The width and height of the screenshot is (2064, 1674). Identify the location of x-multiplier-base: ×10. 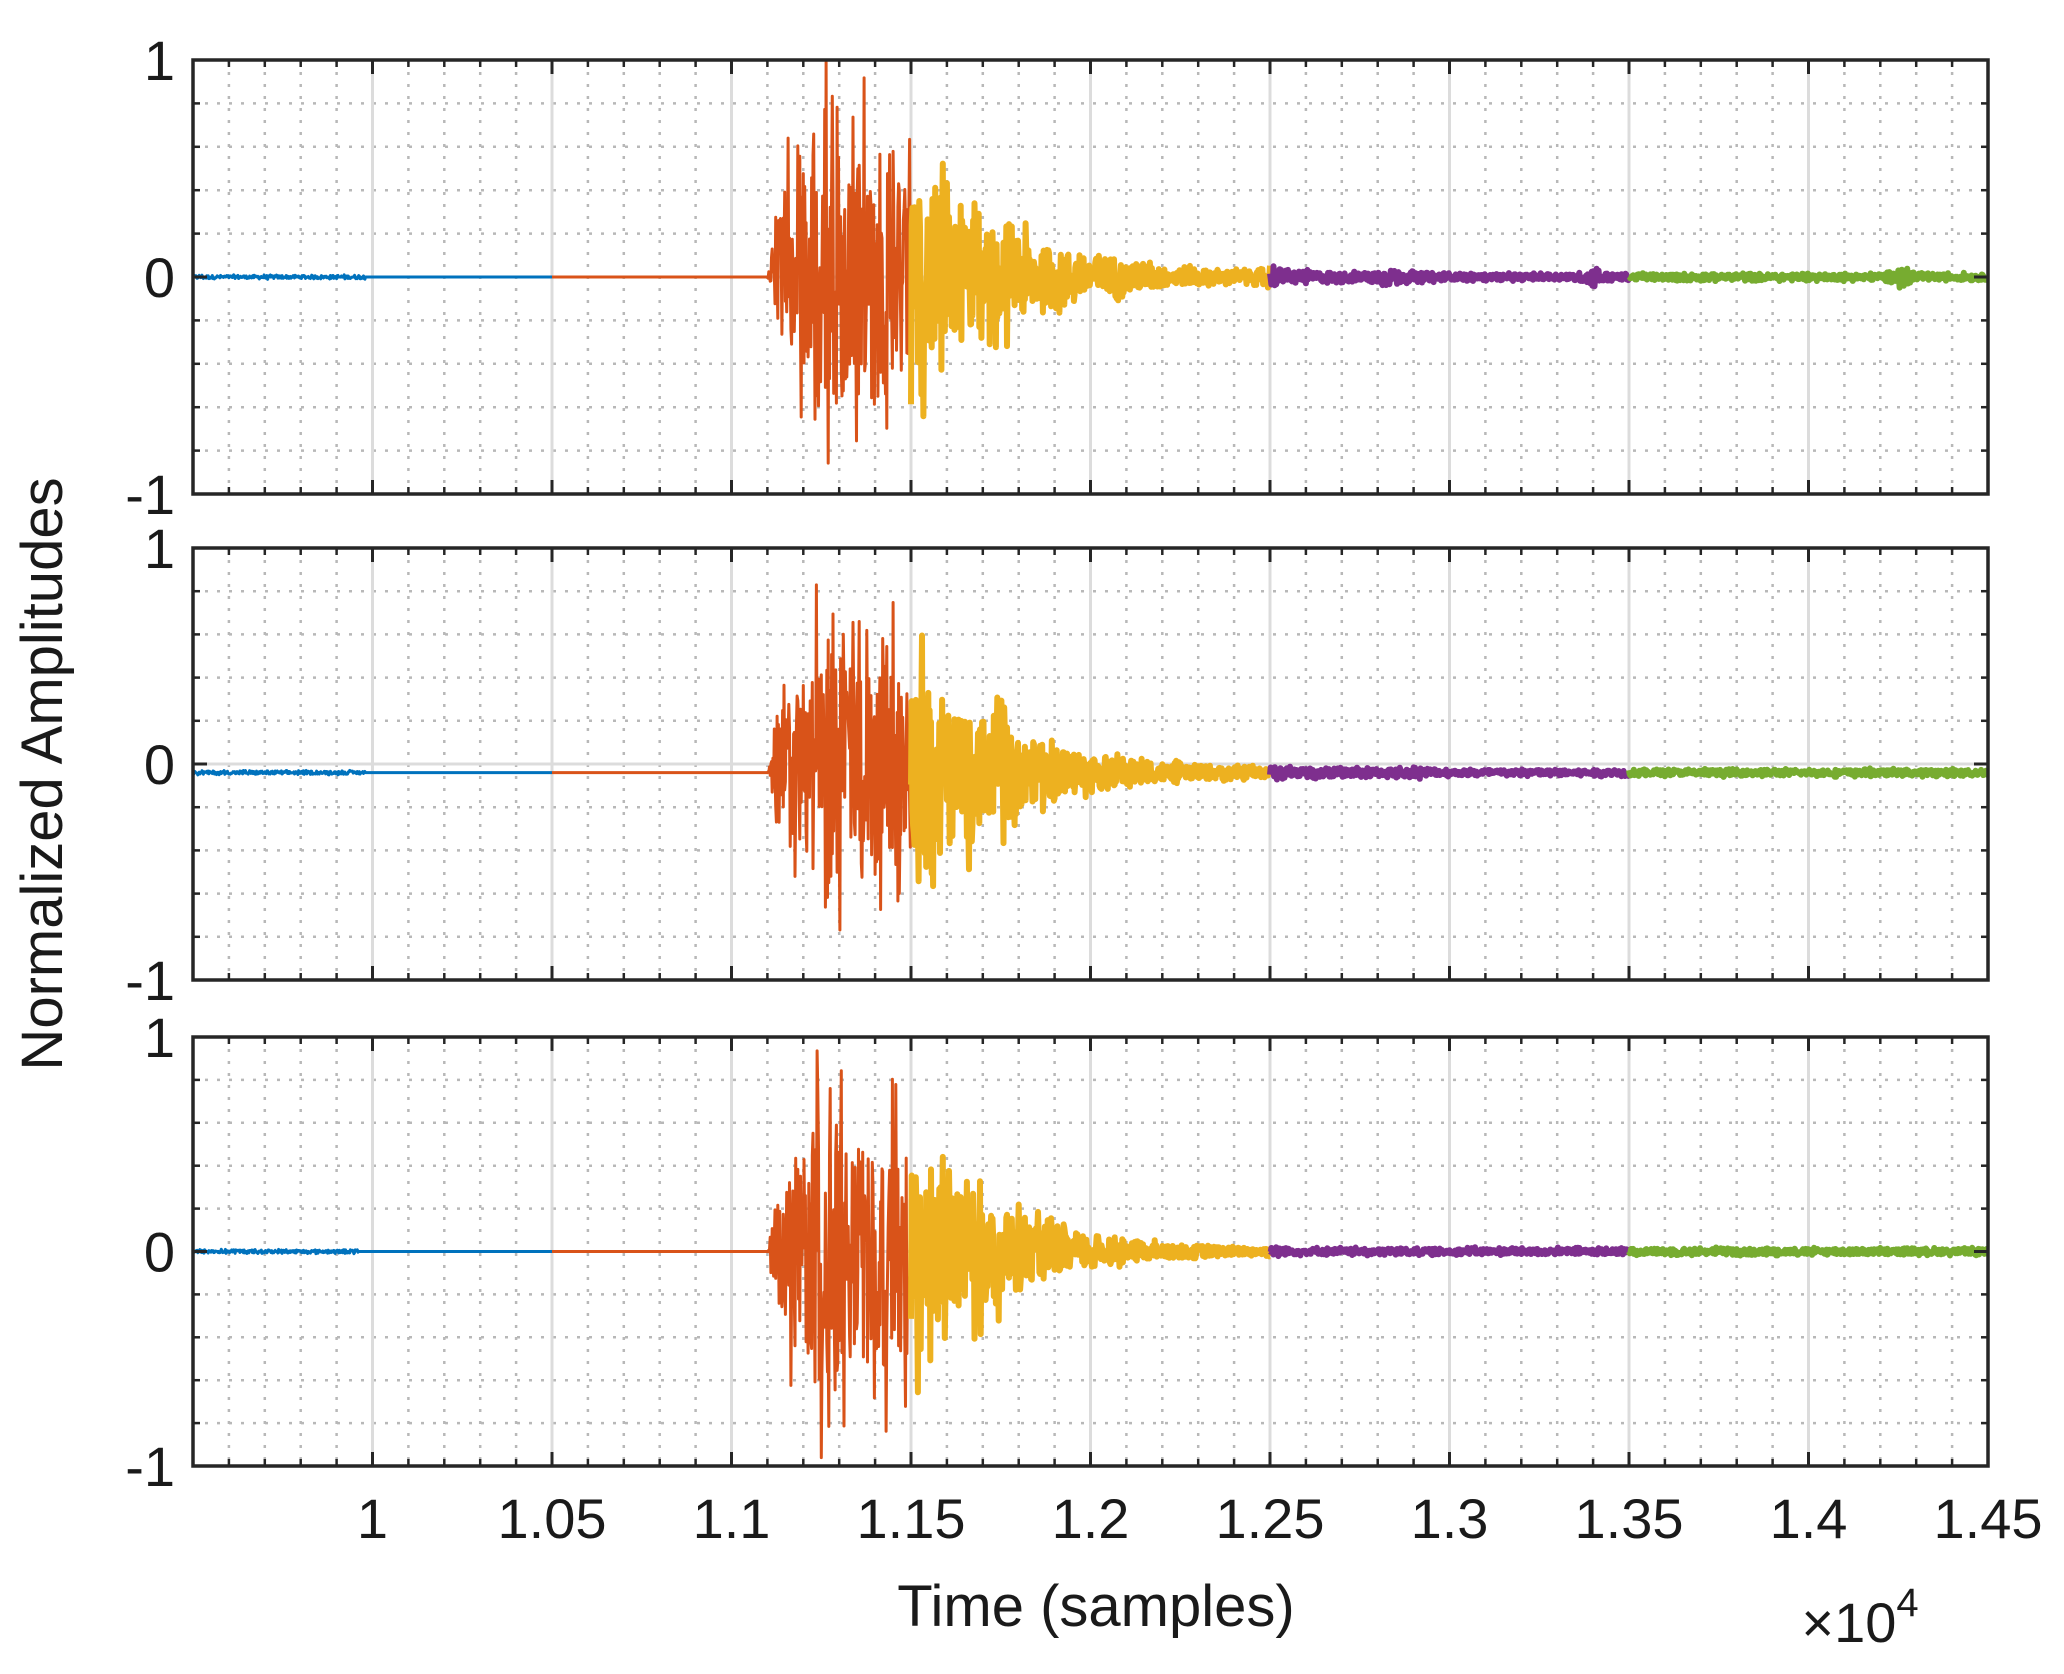
(1848, 1622).